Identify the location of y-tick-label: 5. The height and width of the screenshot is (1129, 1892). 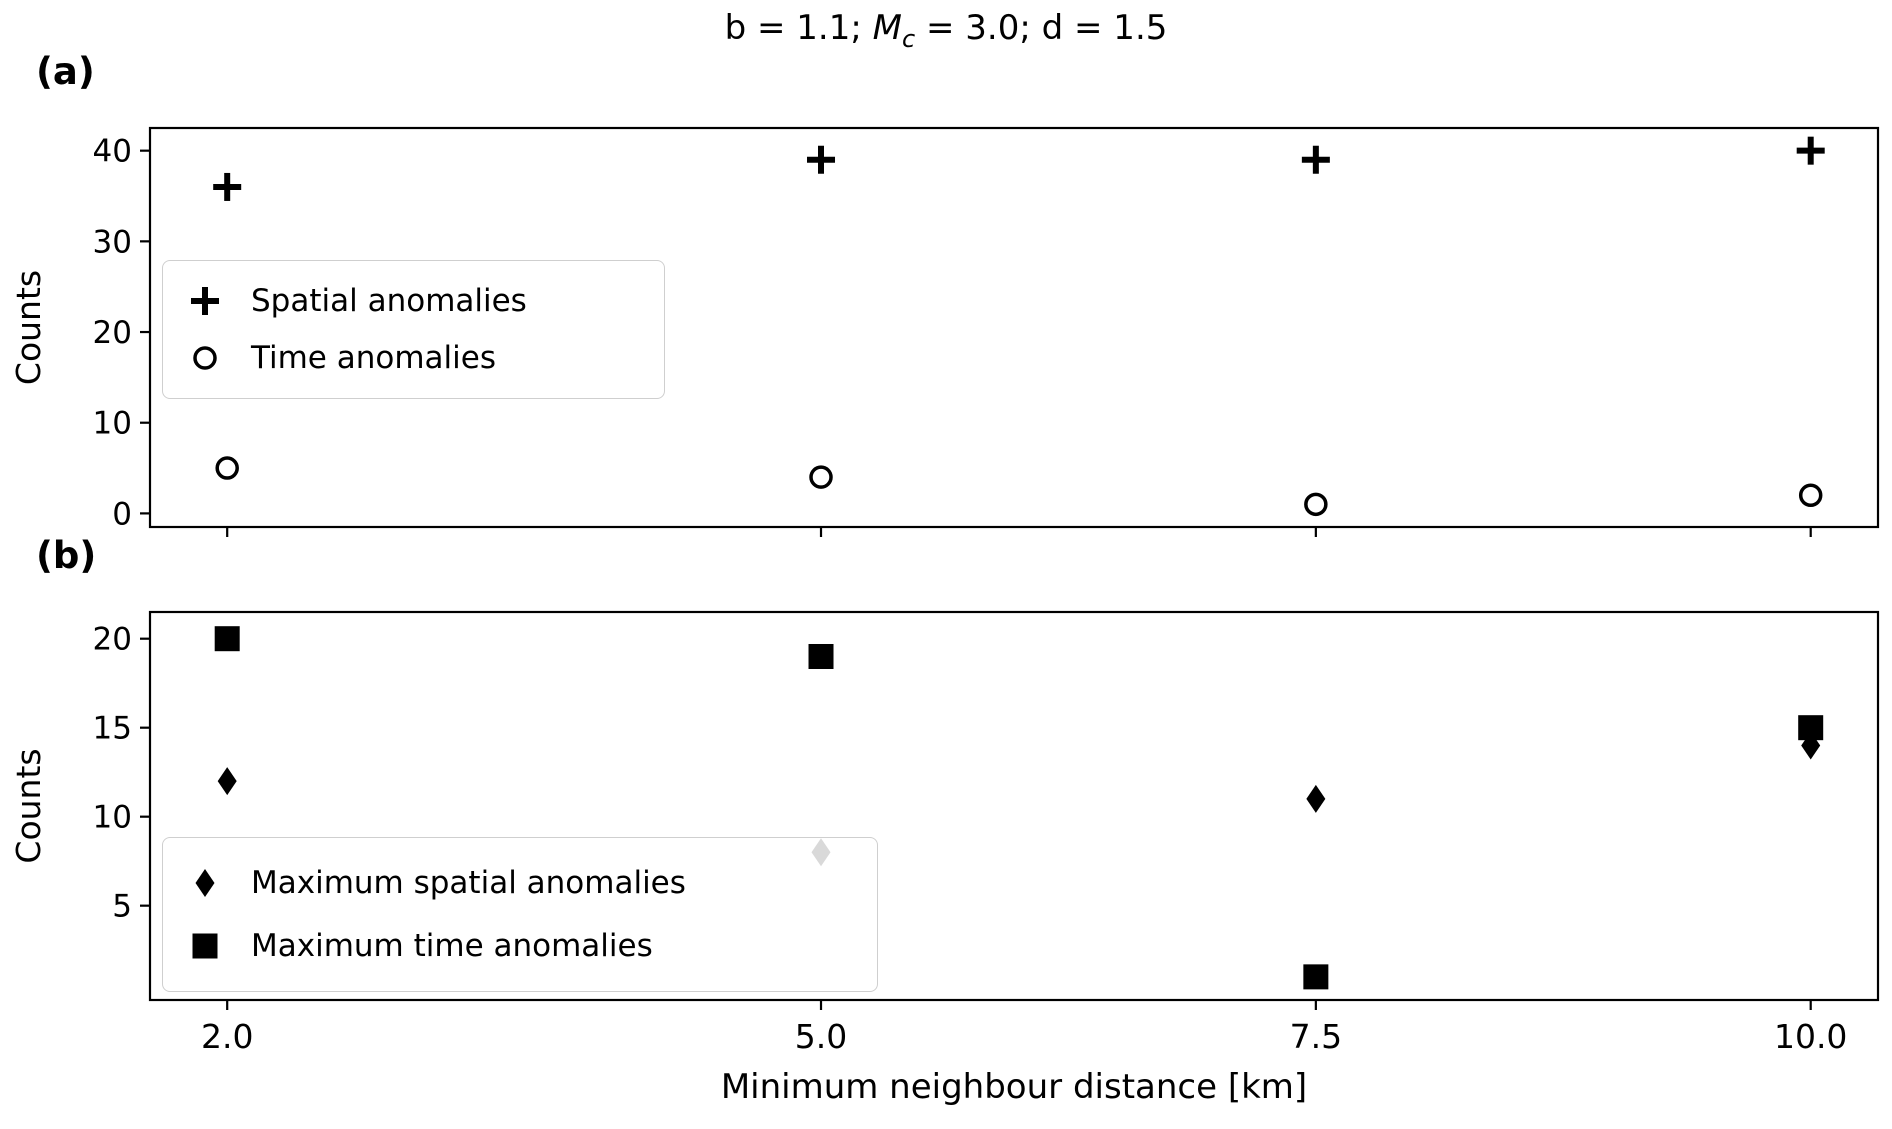
(122, 907).